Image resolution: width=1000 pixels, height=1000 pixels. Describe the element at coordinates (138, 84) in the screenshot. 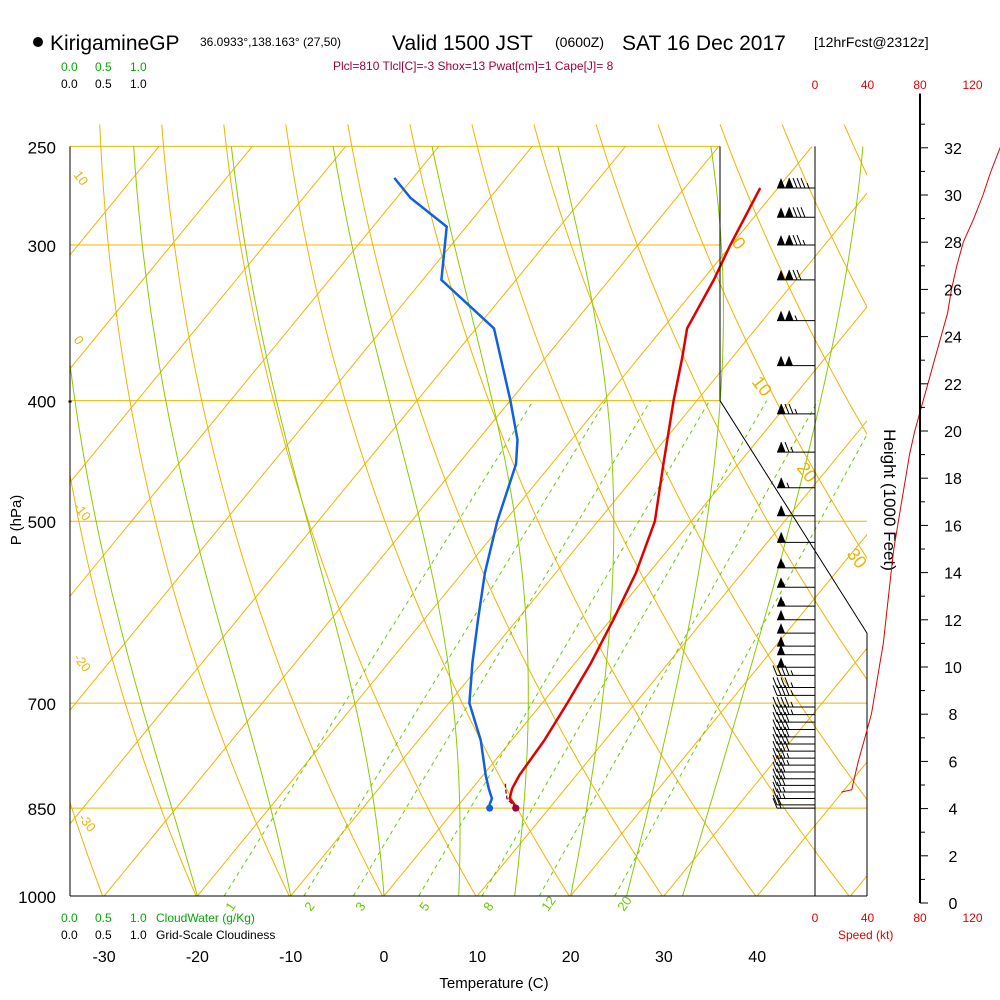

I see `cloudiness-tick-top: 1.0` at that location.